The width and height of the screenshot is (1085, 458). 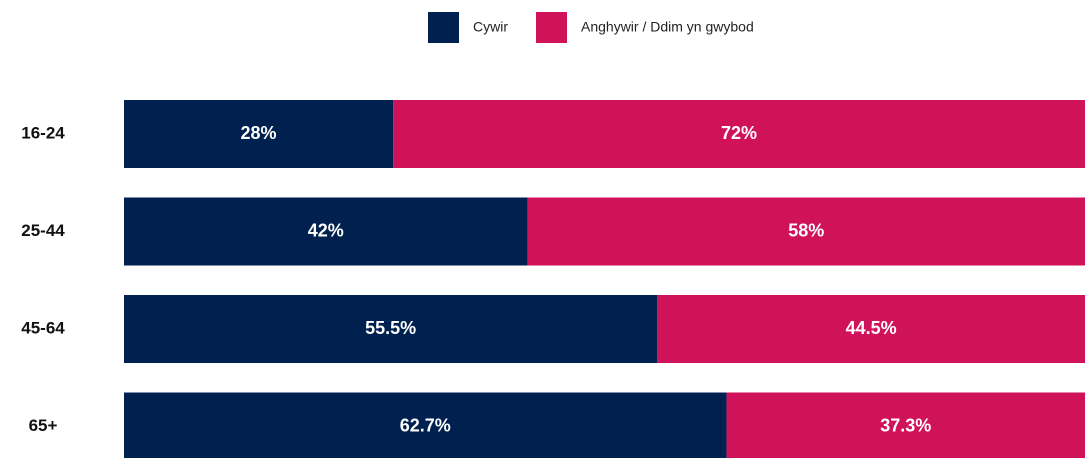 I want to click on value-label: 72%, so click(x=739, y=133).